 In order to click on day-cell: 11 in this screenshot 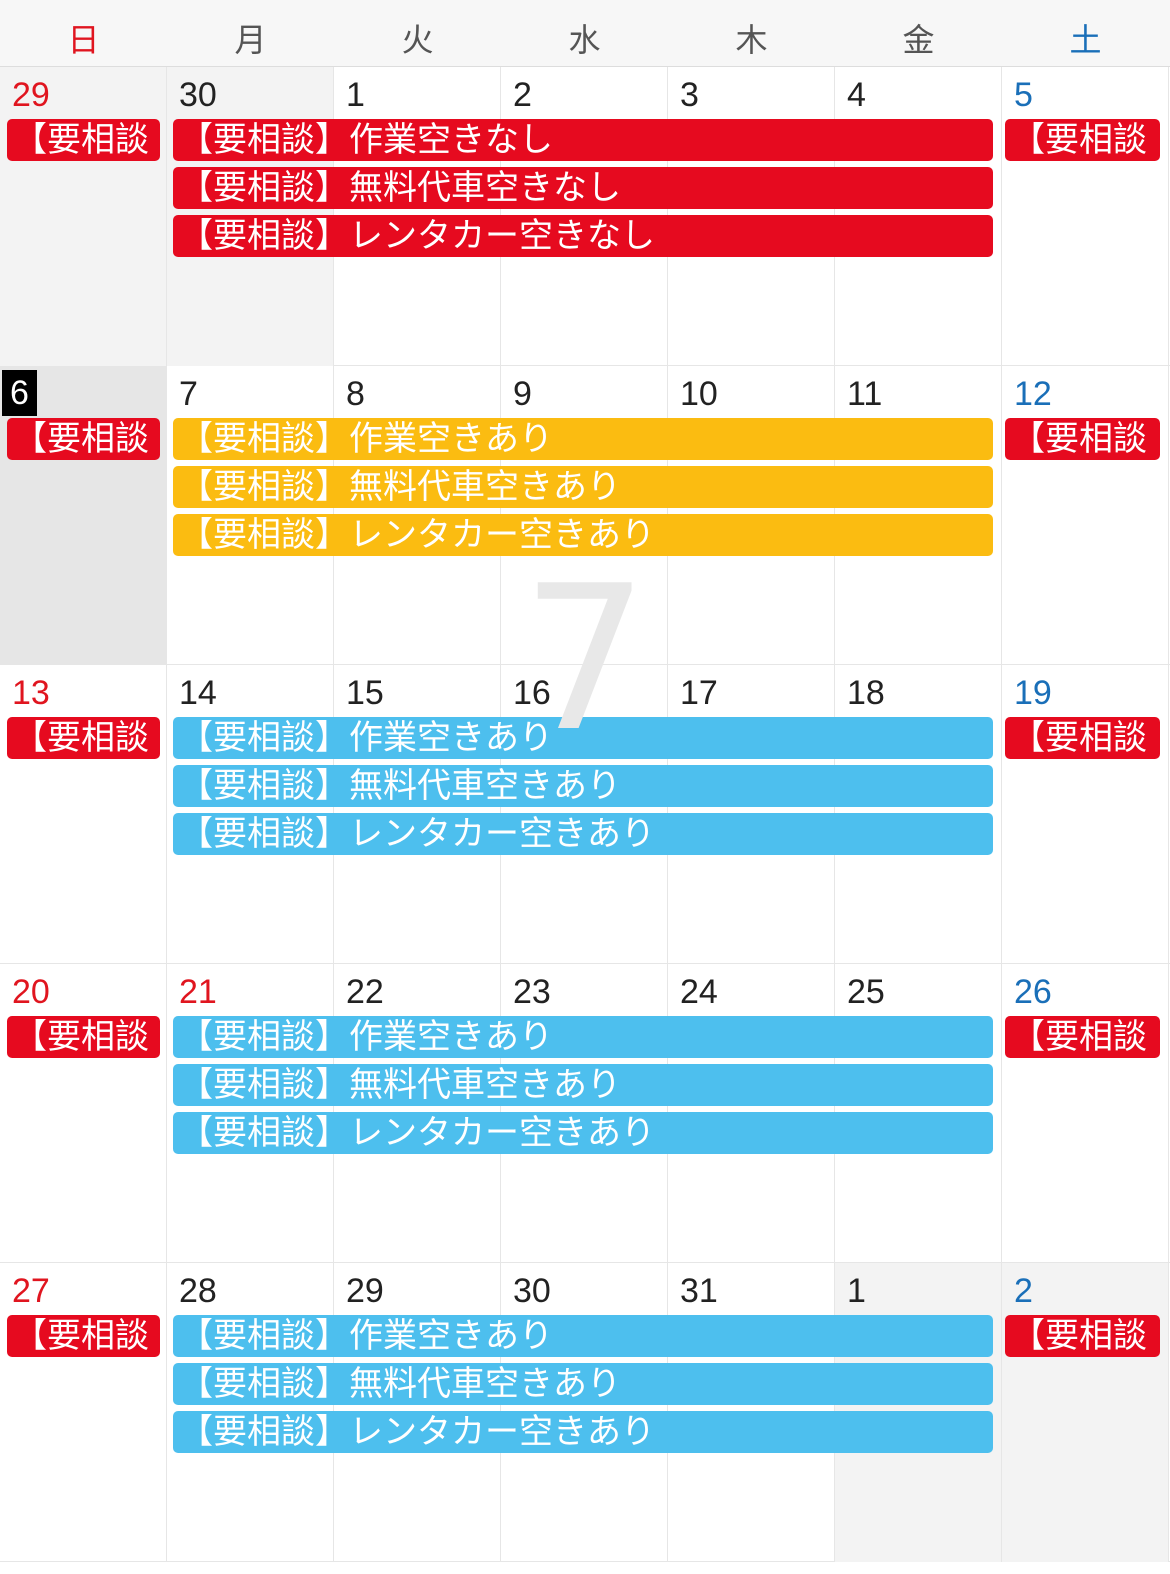, I will do `click(918, 515)`.